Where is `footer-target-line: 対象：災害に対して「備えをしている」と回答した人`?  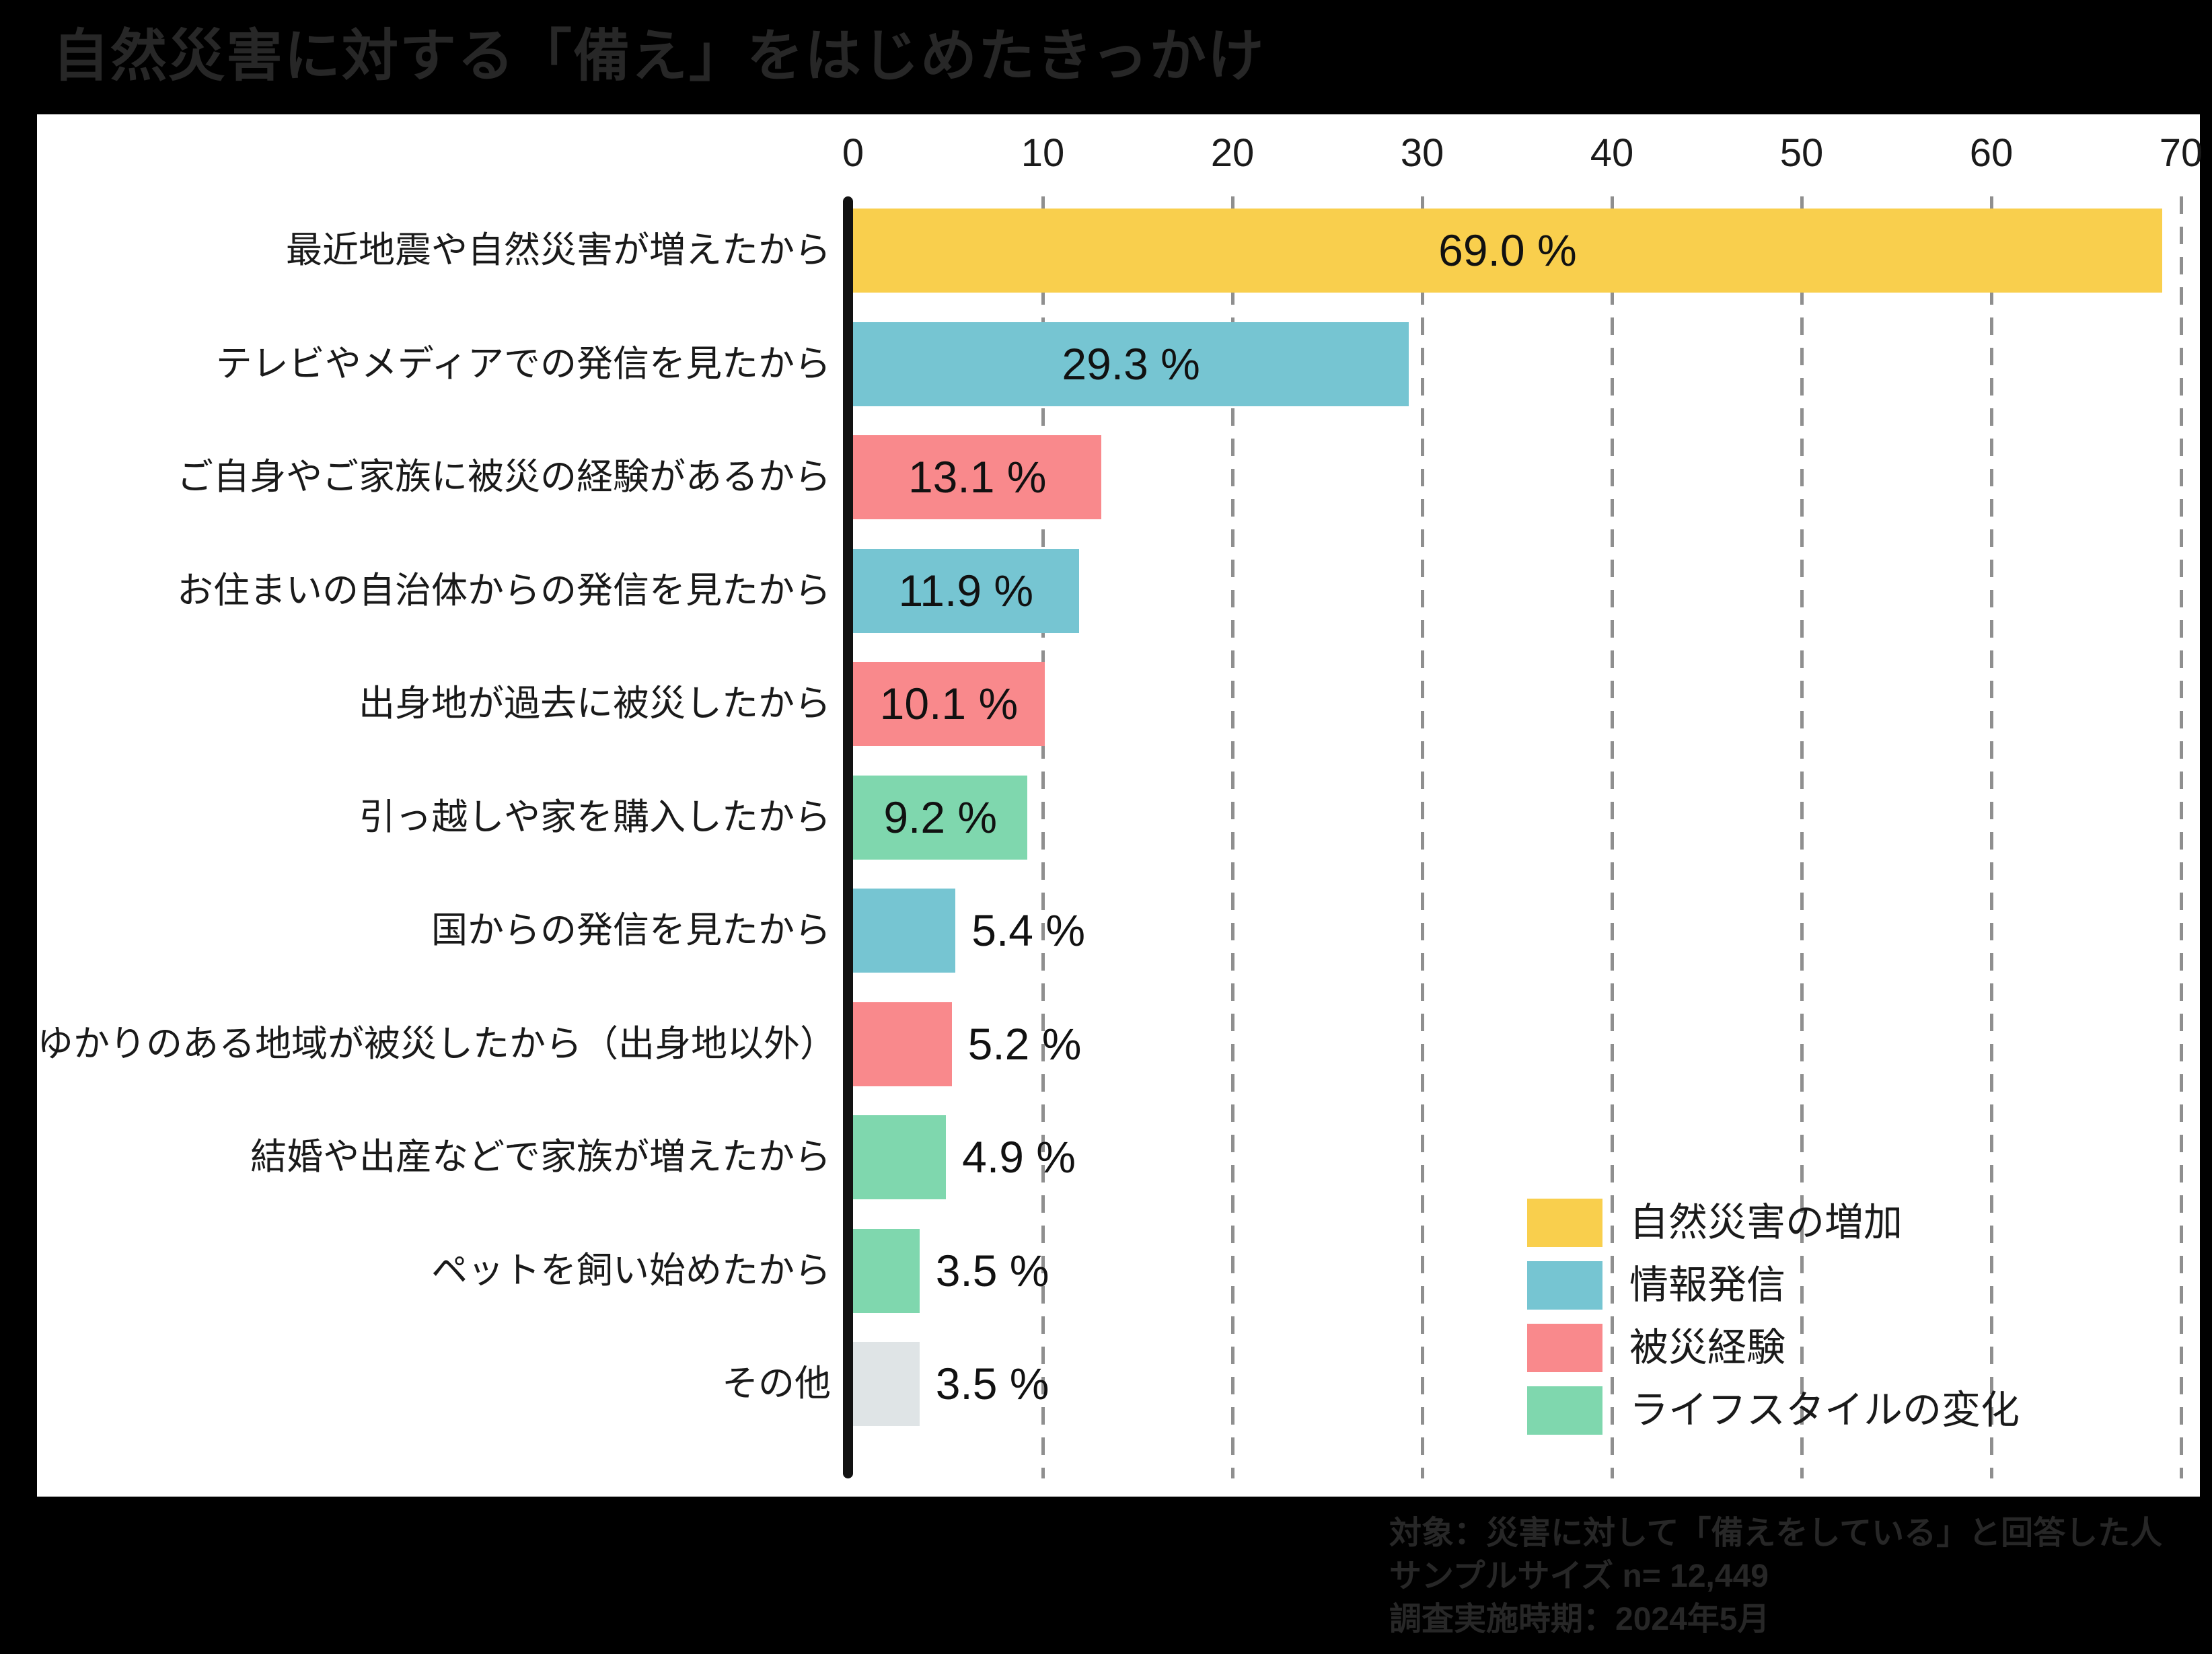
footer-target-line: 対象：災害に対して「備えをしている」と回答した人 is located at coordinates (1776, 1533).